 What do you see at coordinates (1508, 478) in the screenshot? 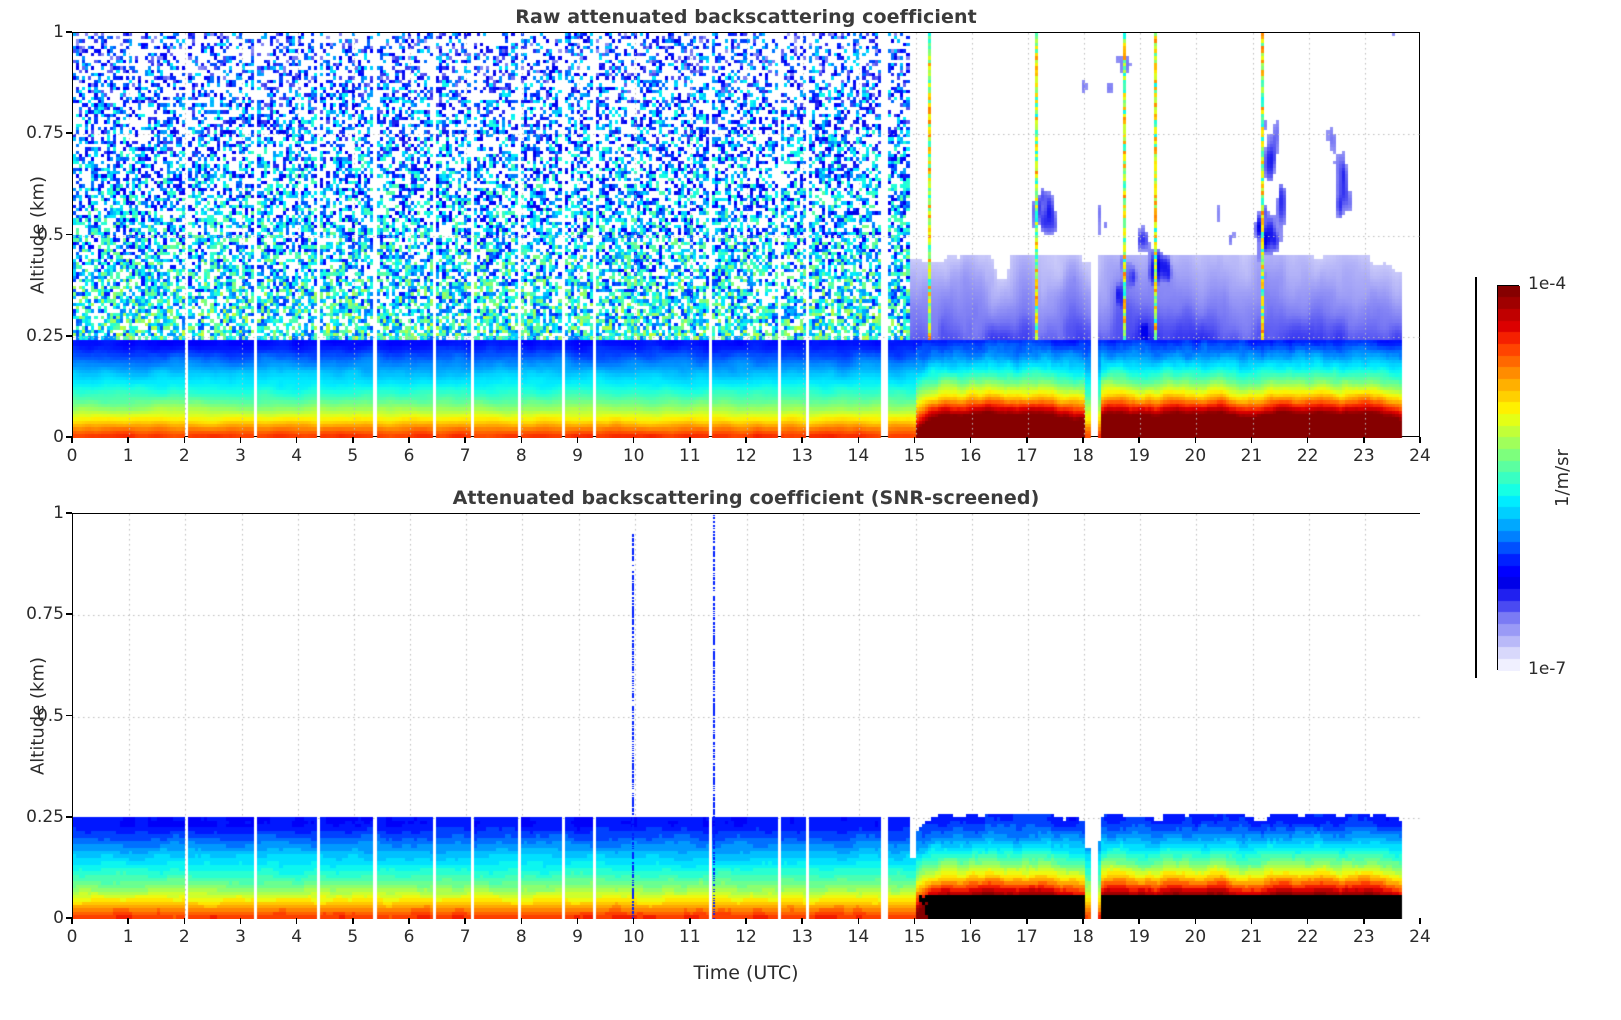
I see `colorbar` at bounding box center [1508, 478].